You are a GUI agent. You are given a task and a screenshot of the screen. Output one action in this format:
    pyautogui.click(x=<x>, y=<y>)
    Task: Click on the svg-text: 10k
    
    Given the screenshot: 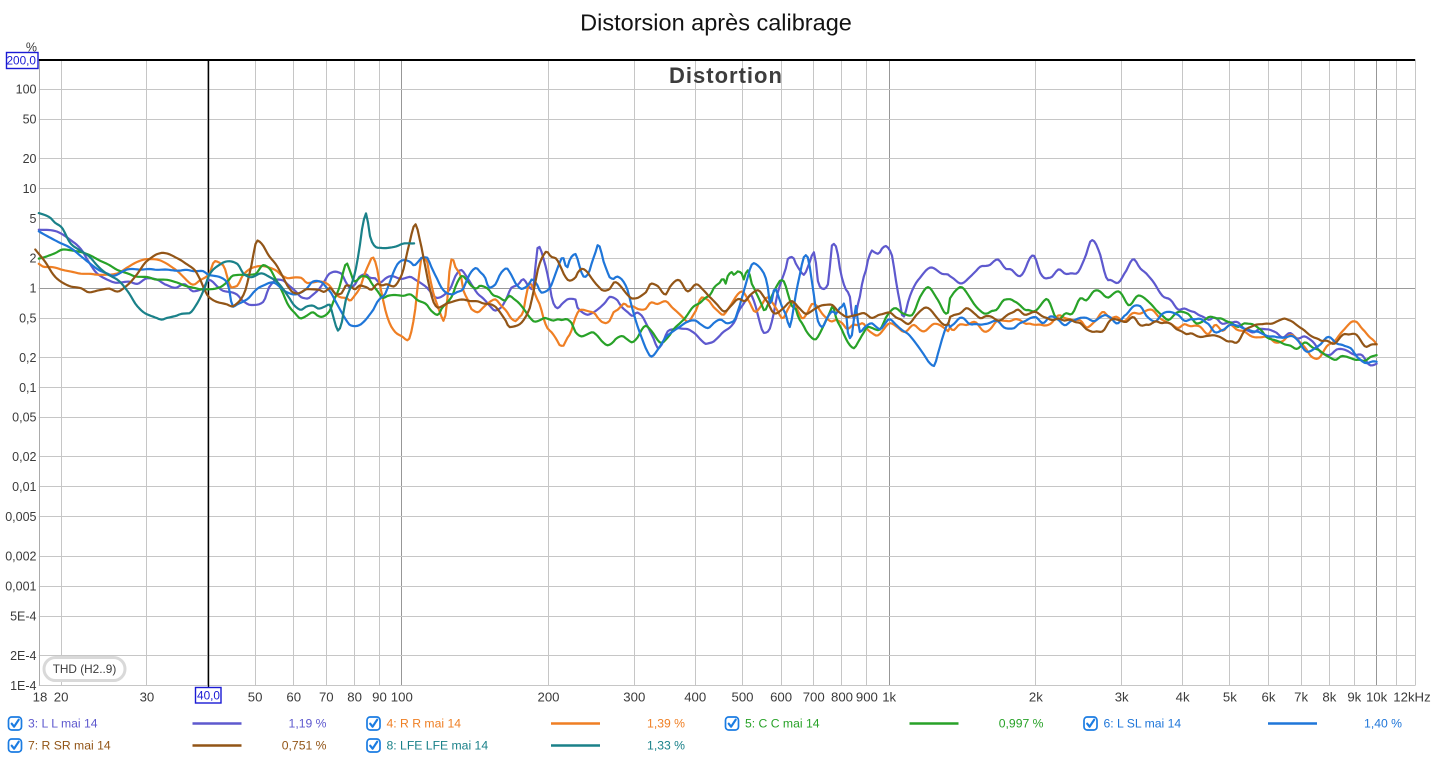 What is the action you would take?
    pyautogui.click(x=1377, y=697)
    